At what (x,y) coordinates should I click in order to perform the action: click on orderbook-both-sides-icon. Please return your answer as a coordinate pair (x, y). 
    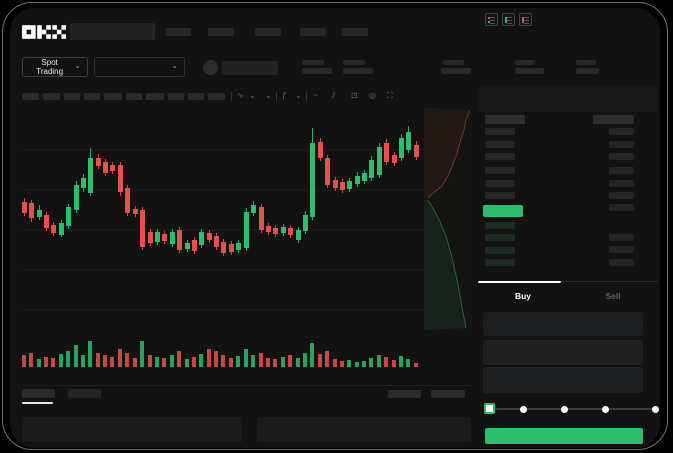
    Looking at the image, I should click on (491, 19).